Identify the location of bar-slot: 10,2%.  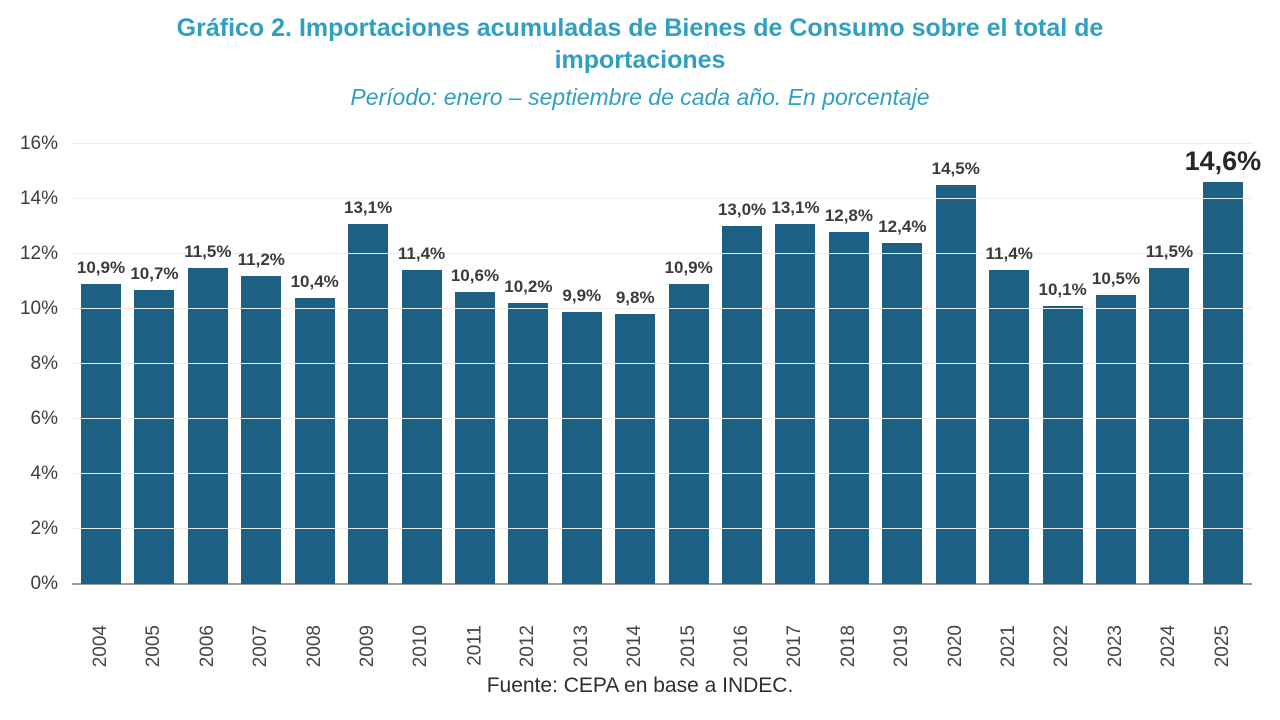
(528, 364).